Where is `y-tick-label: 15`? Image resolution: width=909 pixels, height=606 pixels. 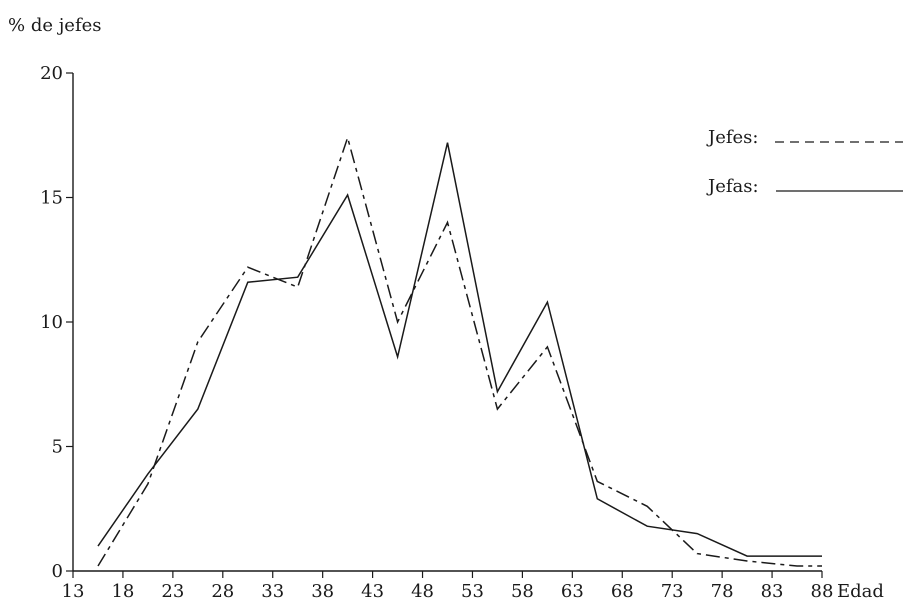
y-tick-label: 15 is located at coordinates (51, 198).